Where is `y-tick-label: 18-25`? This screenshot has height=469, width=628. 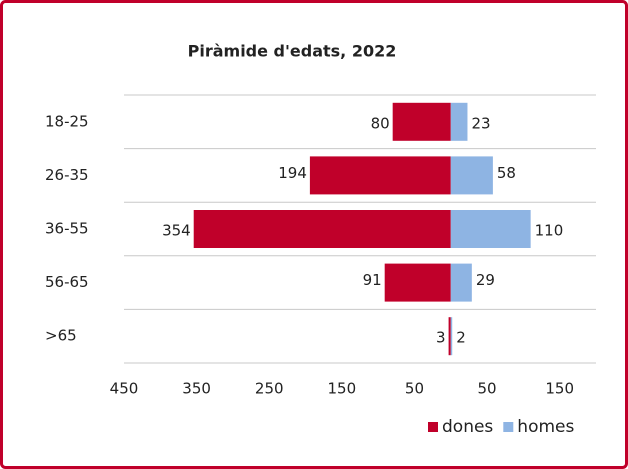
y-tick-label: 18-25 is located at coordinates (67, 121).